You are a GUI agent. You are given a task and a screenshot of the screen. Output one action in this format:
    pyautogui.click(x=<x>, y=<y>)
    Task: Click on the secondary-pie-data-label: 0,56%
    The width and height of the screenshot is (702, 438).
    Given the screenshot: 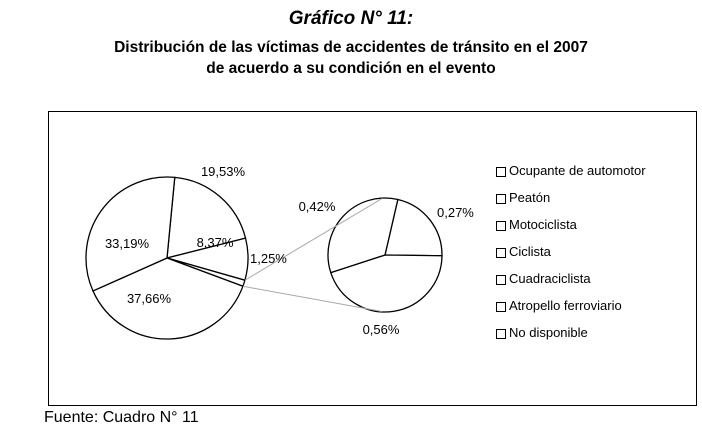 What is the action you would take?
    pyautogui.click(x=381, y=329)
    